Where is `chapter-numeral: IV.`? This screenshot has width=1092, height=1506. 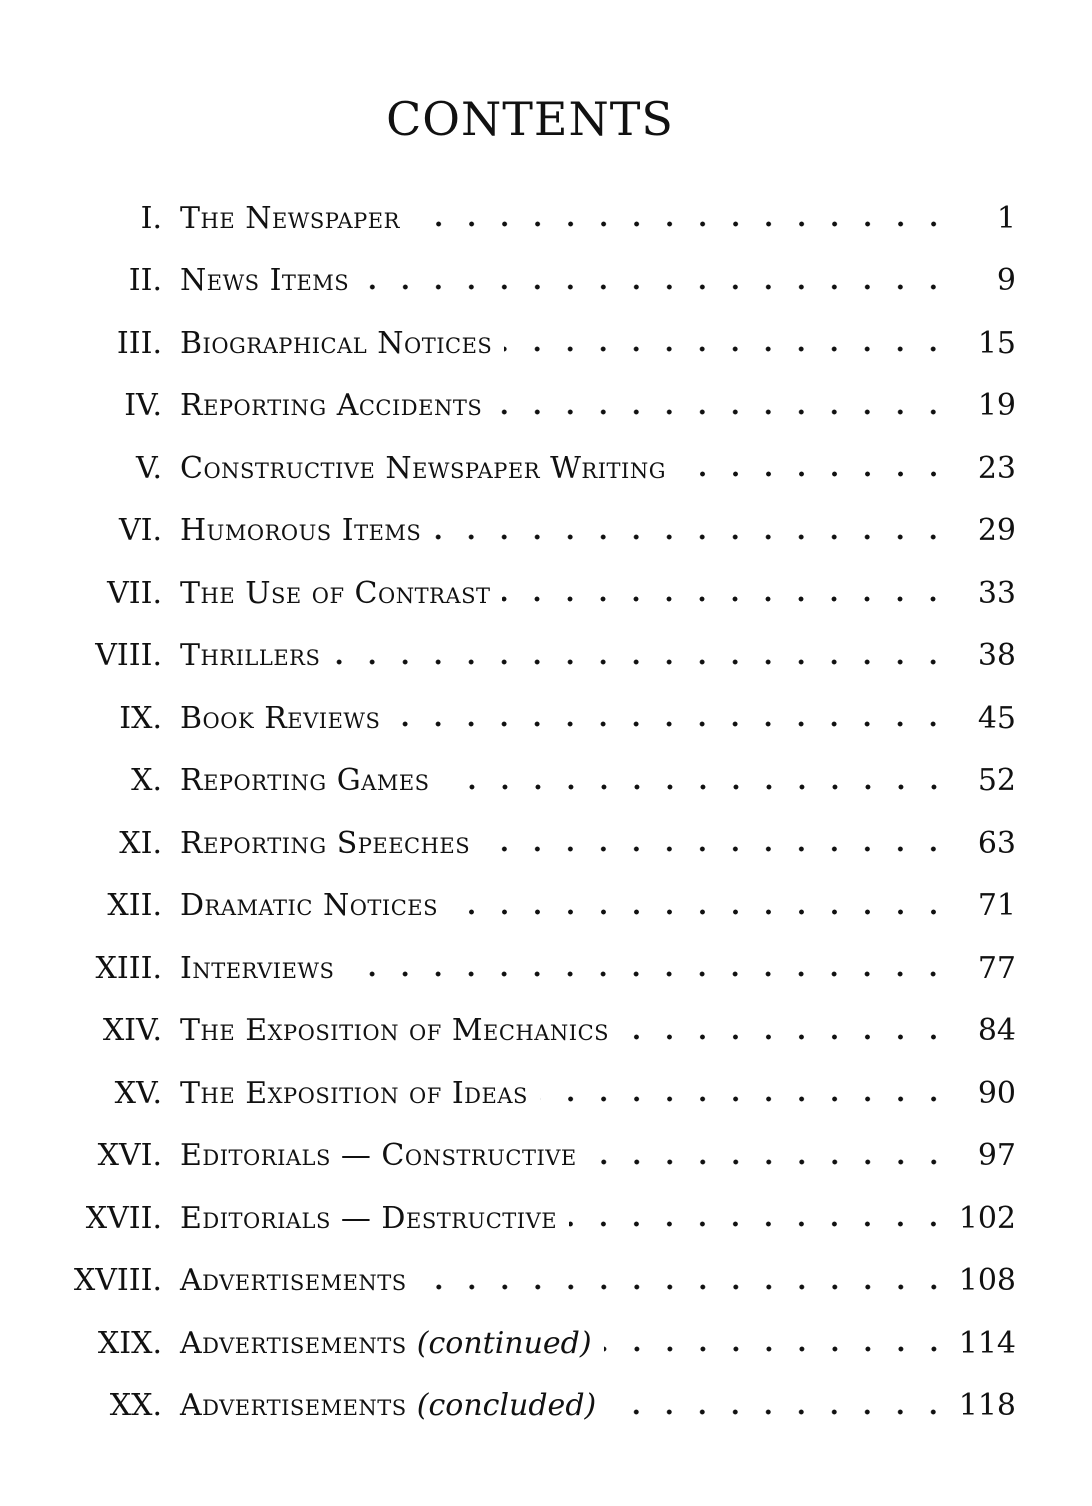
chapter-numeral: IV. is located at coordinates (143, 405).